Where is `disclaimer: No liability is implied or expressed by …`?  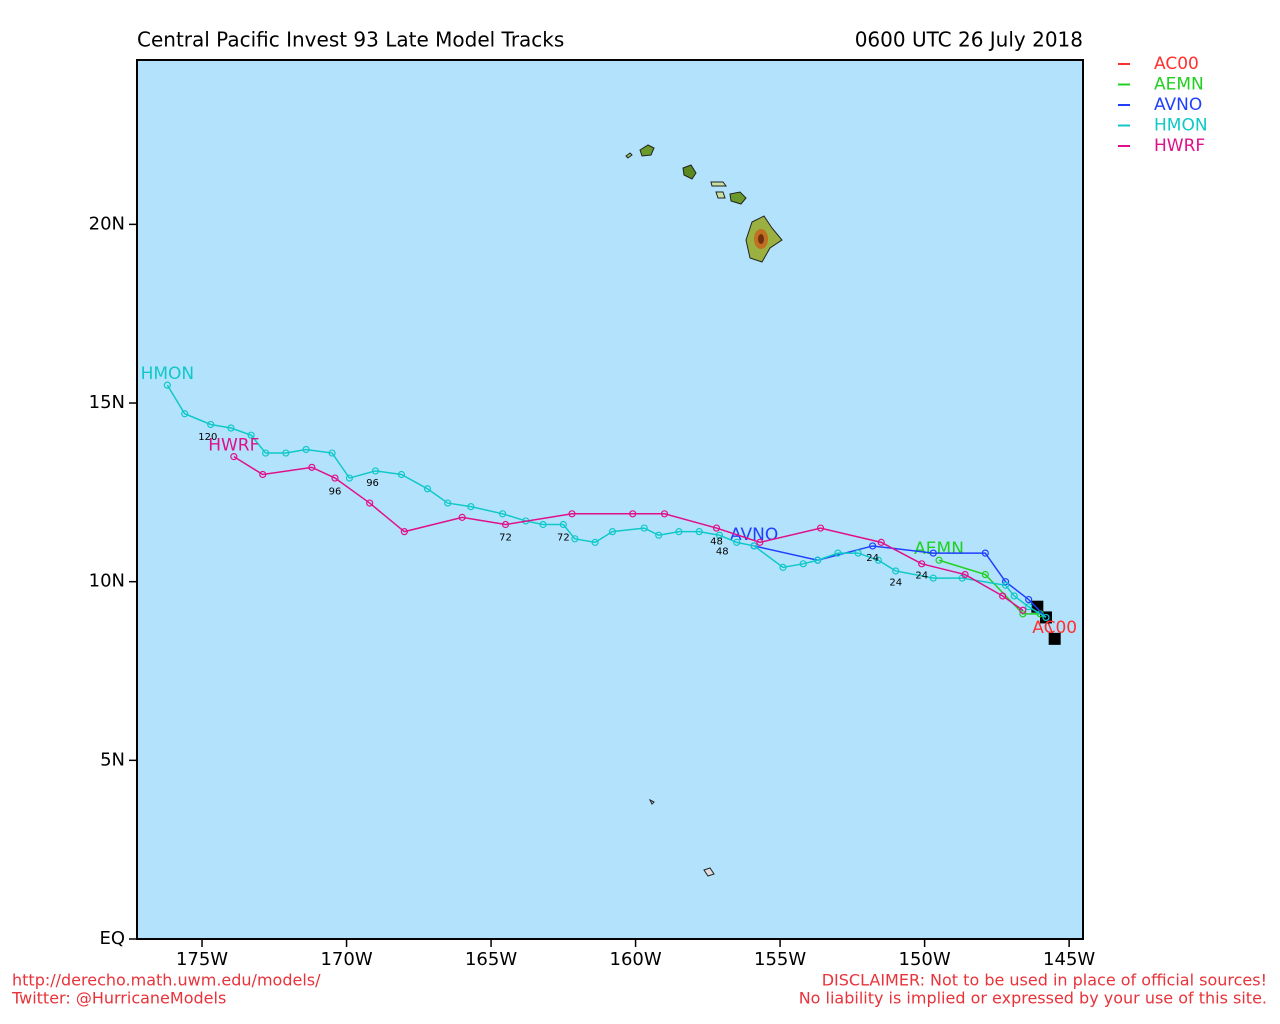 disclaimer: No liability is implied or expressed by … is located at coordinates (1033, 998).